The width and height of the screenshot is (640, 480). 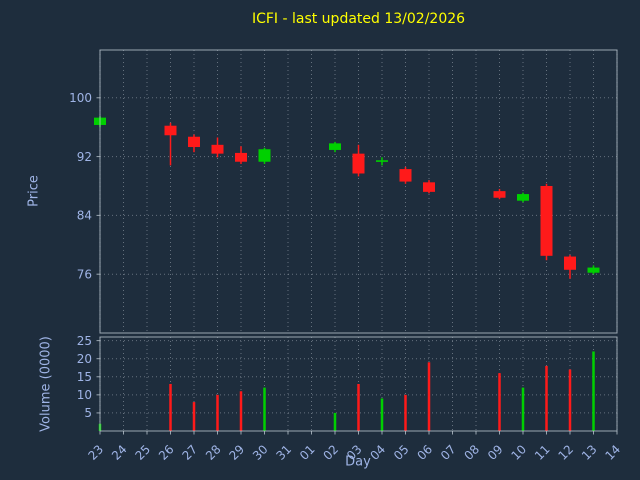 I want to click on day-tick-label: 27, so click(x=189, y=452).